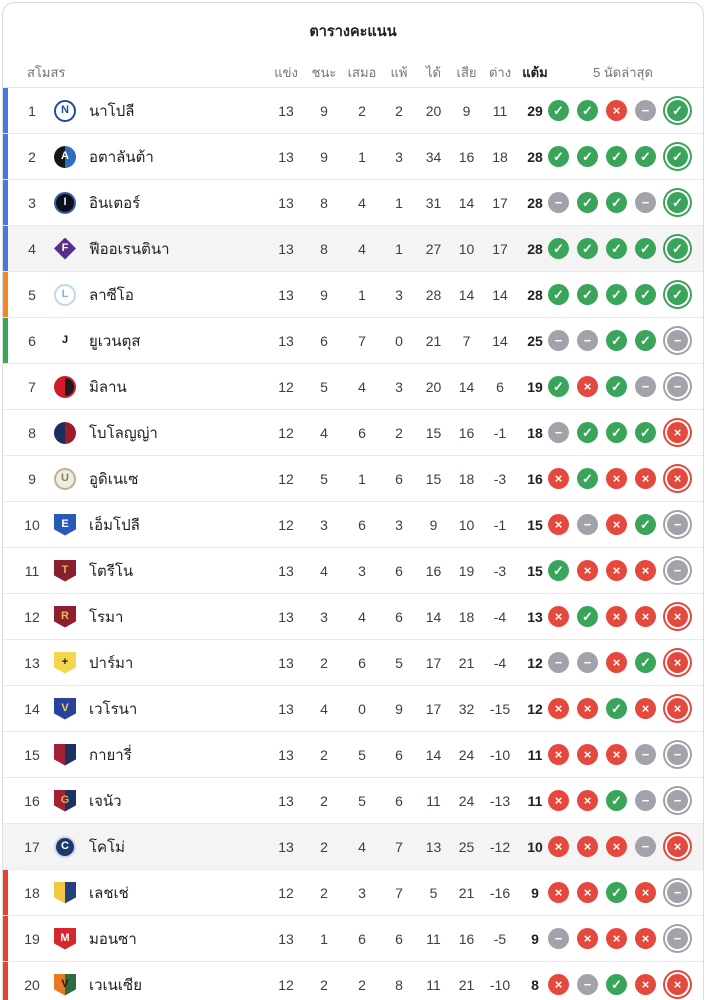 This screenshot has width=705, height=1000. What do you see at coordinates (433, 800) in the screenshot?
I see `goals-for-value: 11` at bounding box center [433, 800].